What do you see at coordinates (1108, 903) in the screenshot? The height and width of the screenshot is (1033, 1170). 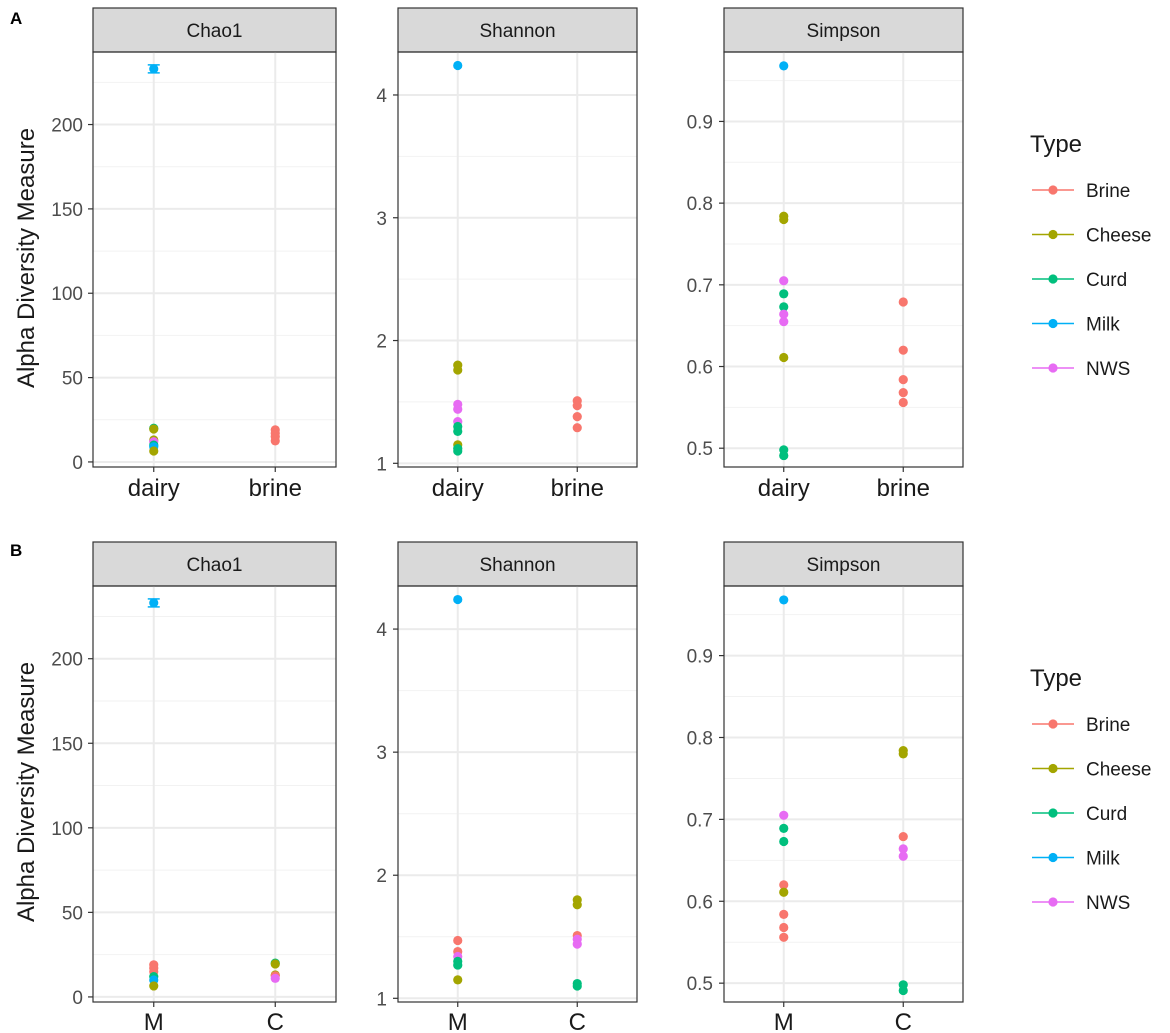 I see `legend-label: NWS` at bounding box center [1108, 903].